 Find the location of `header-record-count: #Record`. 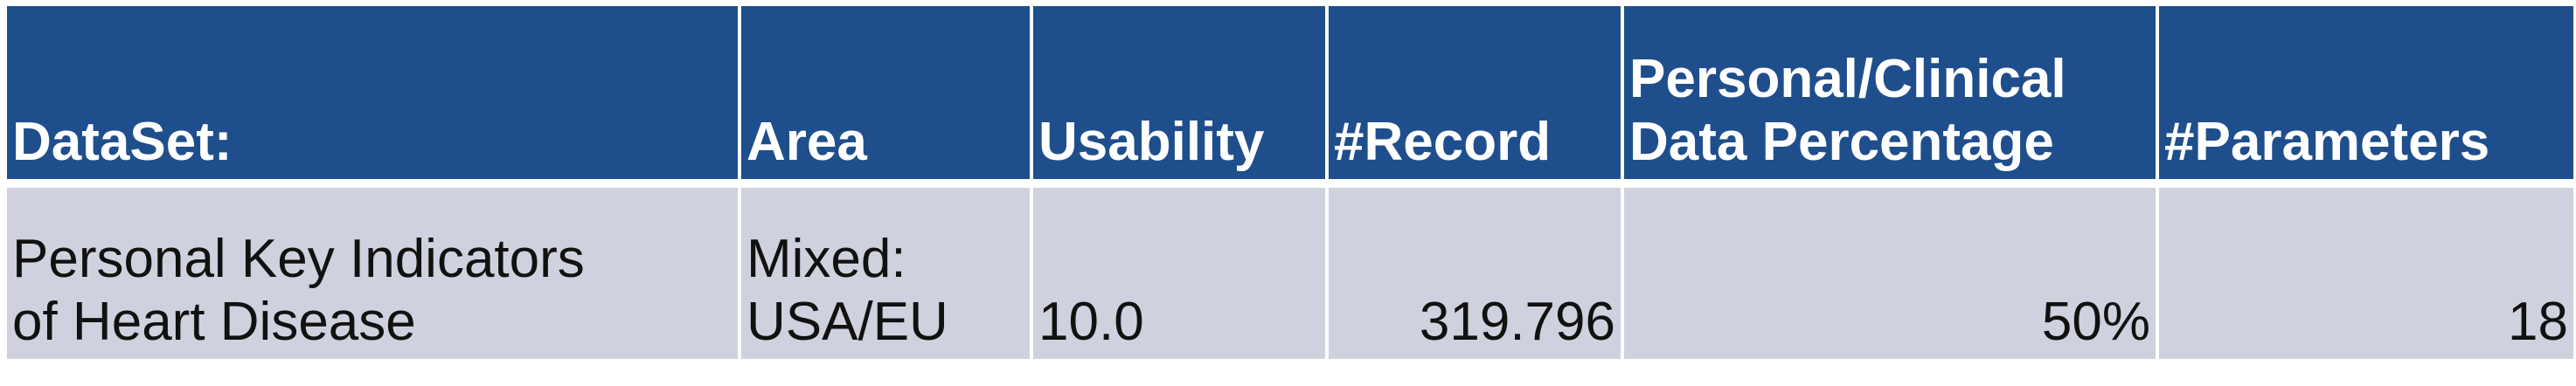

header-record-count: #Record is located at coordinates (1475, 96).